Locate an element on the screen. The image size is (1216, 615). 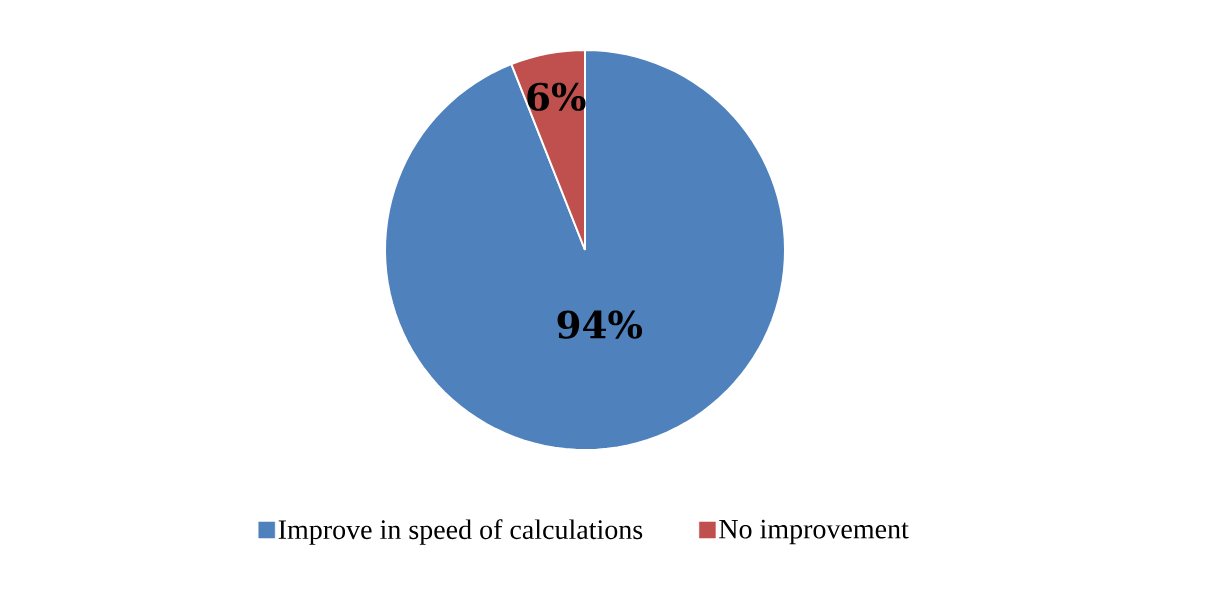
legend-label: No improvement is located at coordinates (814, 532).